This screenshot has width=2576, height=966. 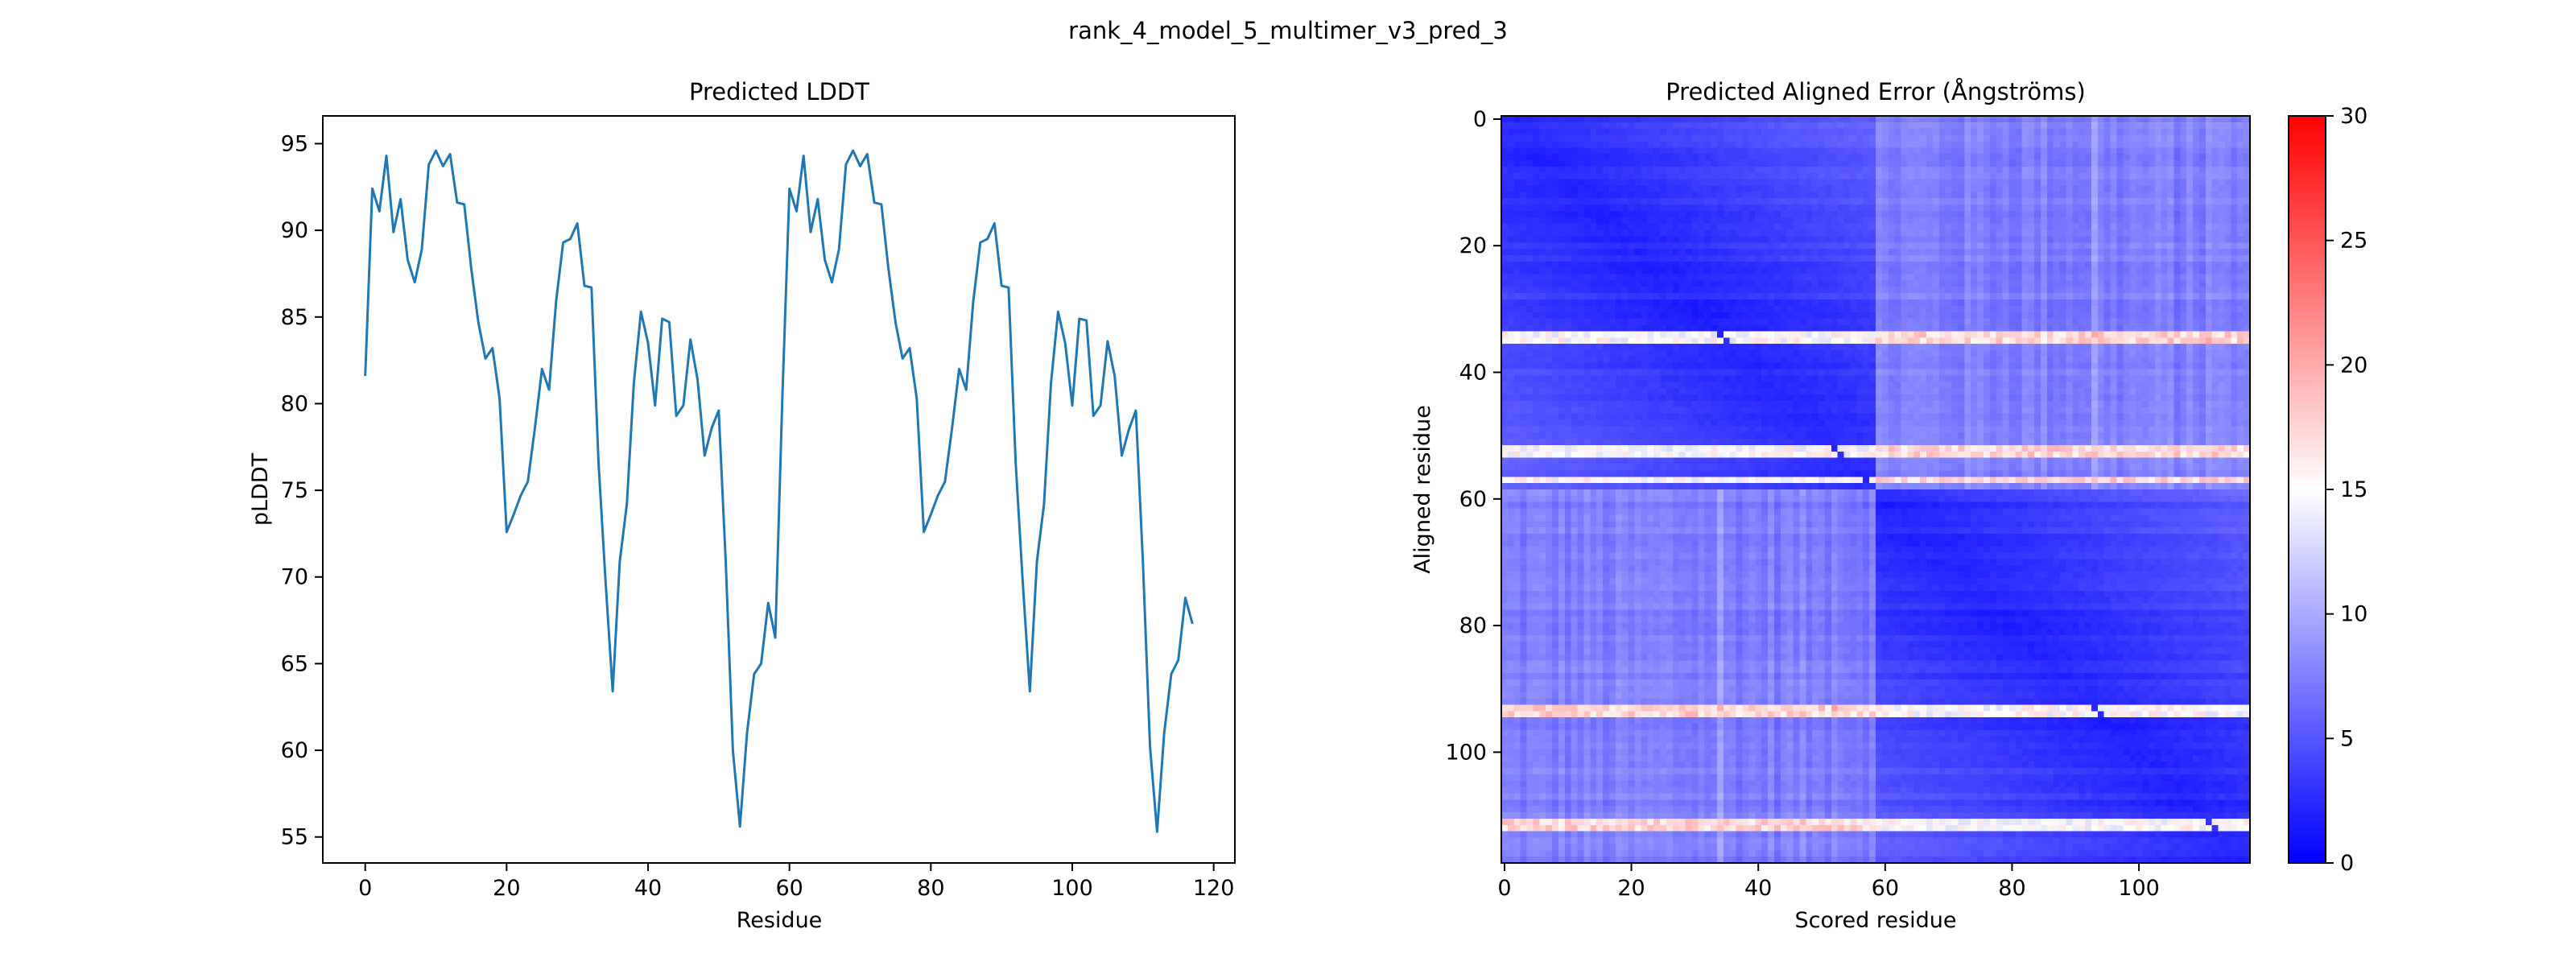 I want to click on pae-y-tick-label: 40, so click(x=1473, y=373).